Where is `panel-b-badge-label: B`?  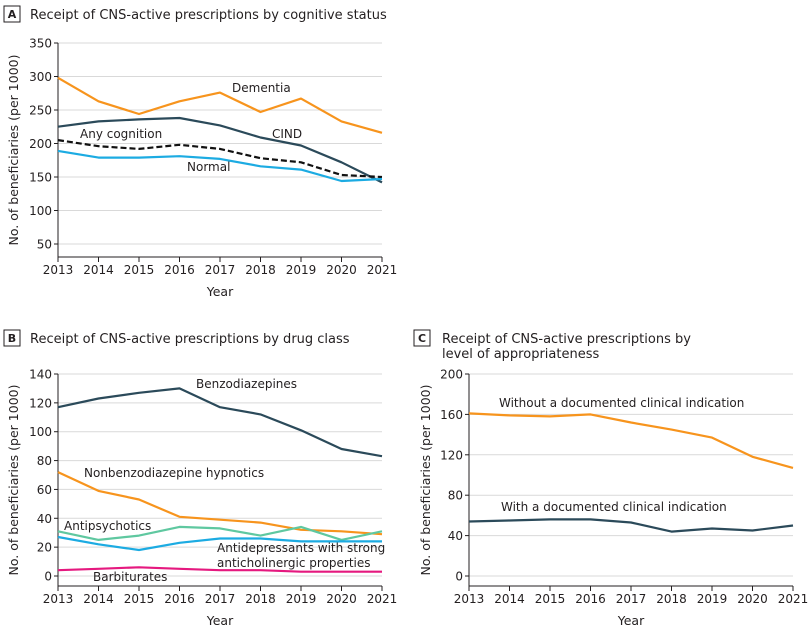 panel-b-badge-label: B is located at coordinates (12, 338).